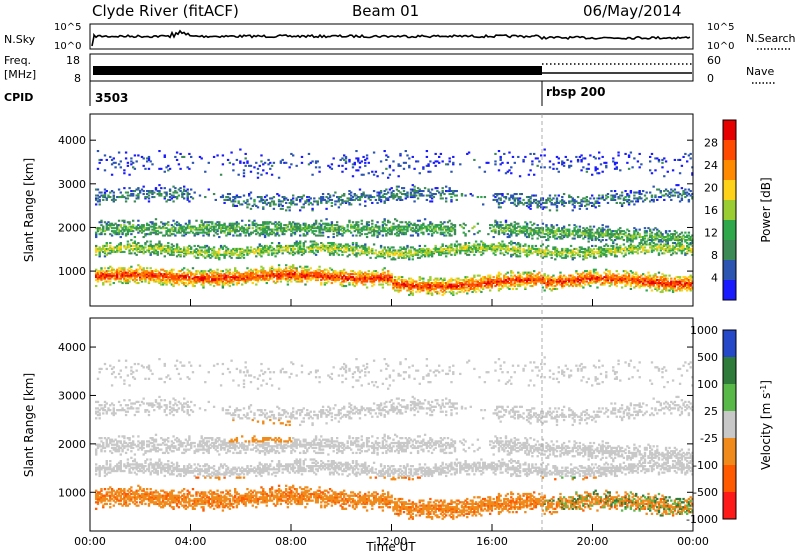 Image resolution: width=800 pixels, height=558 pixels. What do you see at coordinates (165, 11) in the screenshot?
I see `station-title: Clyde River (fitACF)` at bounding box center [165, 11].